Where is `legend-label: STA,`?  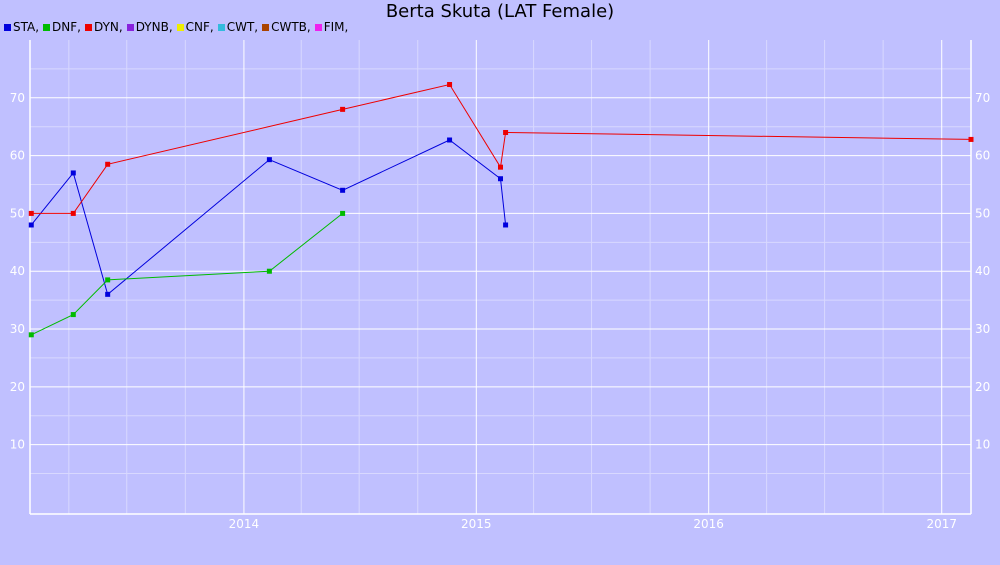 legend-label: STA, is located at coordinates (26, 27).